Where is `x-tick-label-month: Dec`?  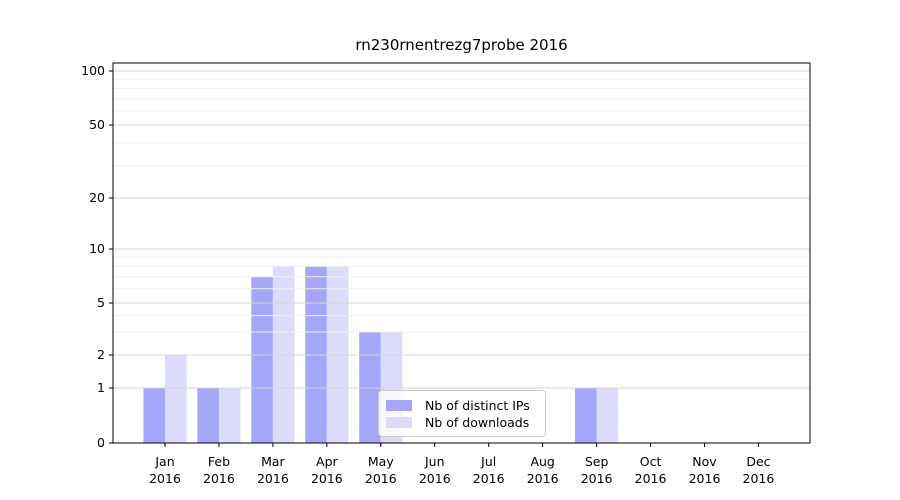 x-tick-label-month: Dec is located at coordinates (758, 461).